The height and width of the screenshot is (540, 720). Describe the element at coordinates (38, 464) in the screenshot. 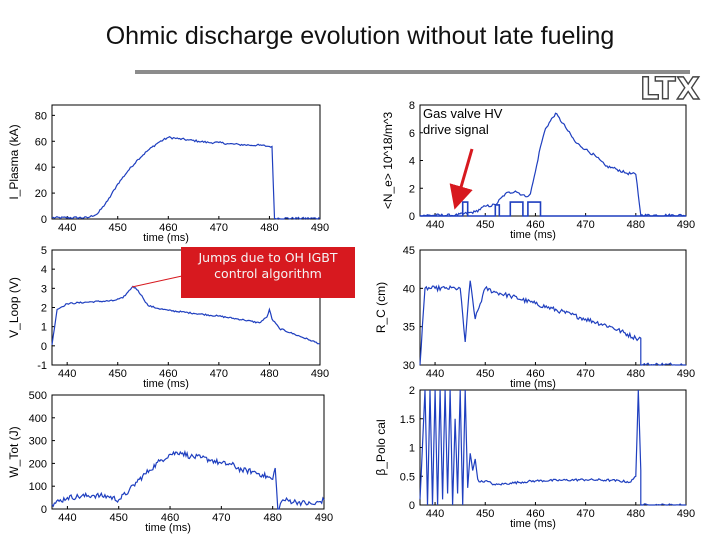

I see `wtot-ytick-label: 200` at that location.